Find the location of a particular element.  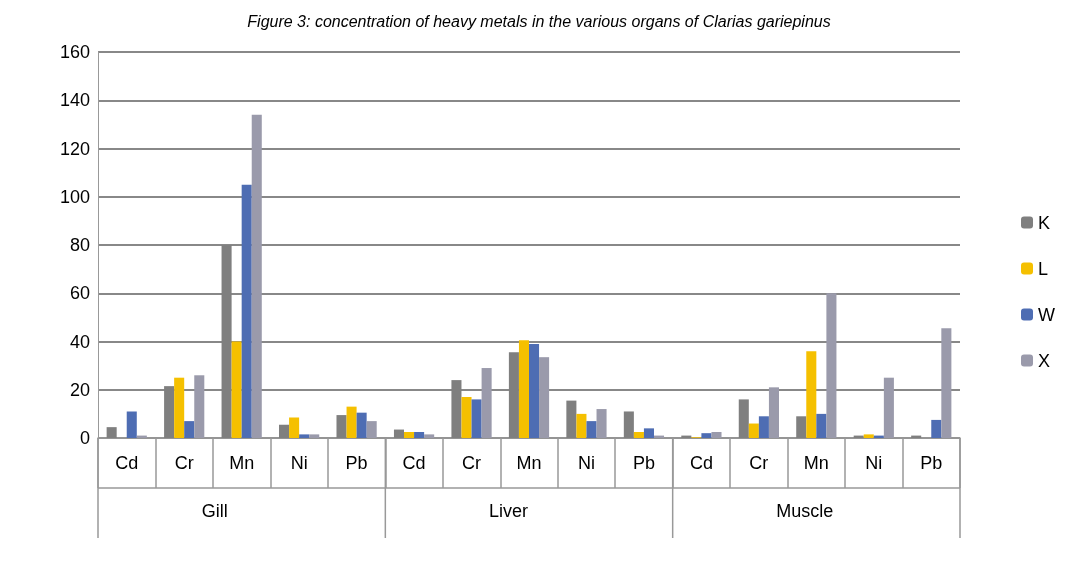

legend-label: W is located at coordinates (1047, 314).